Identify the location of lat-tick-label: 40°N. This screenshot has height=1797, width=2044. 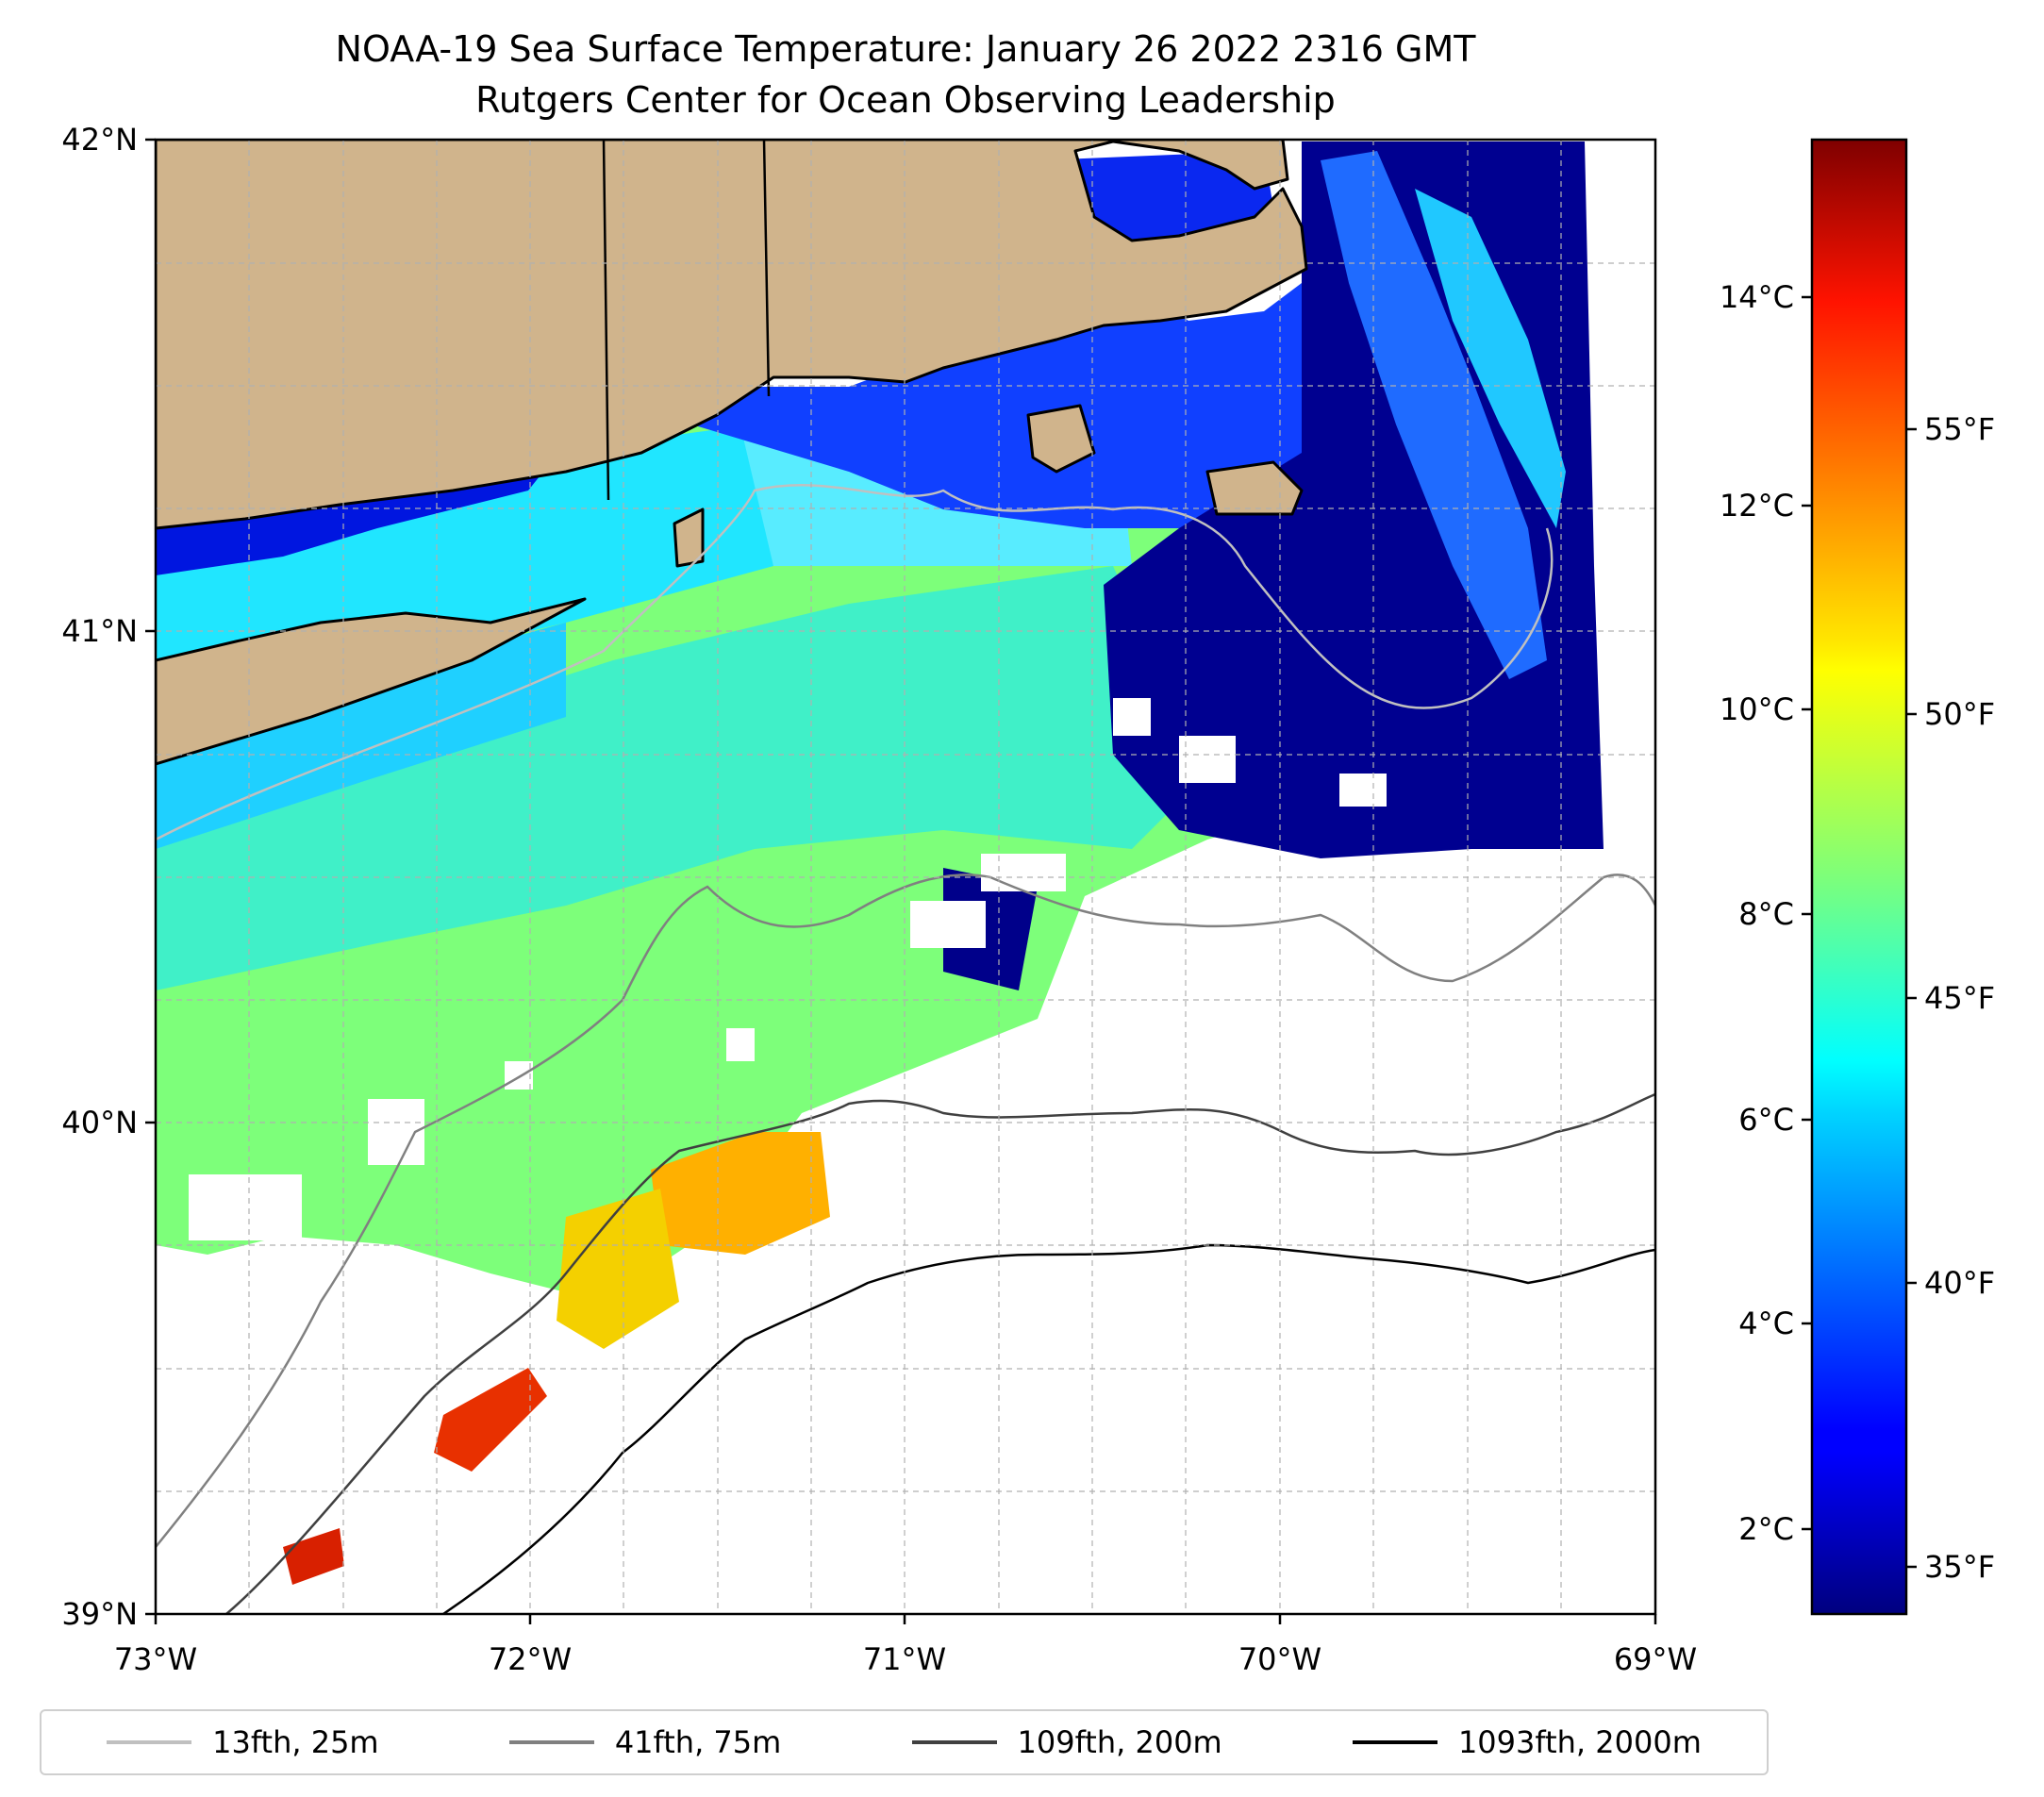
(100, 1122).